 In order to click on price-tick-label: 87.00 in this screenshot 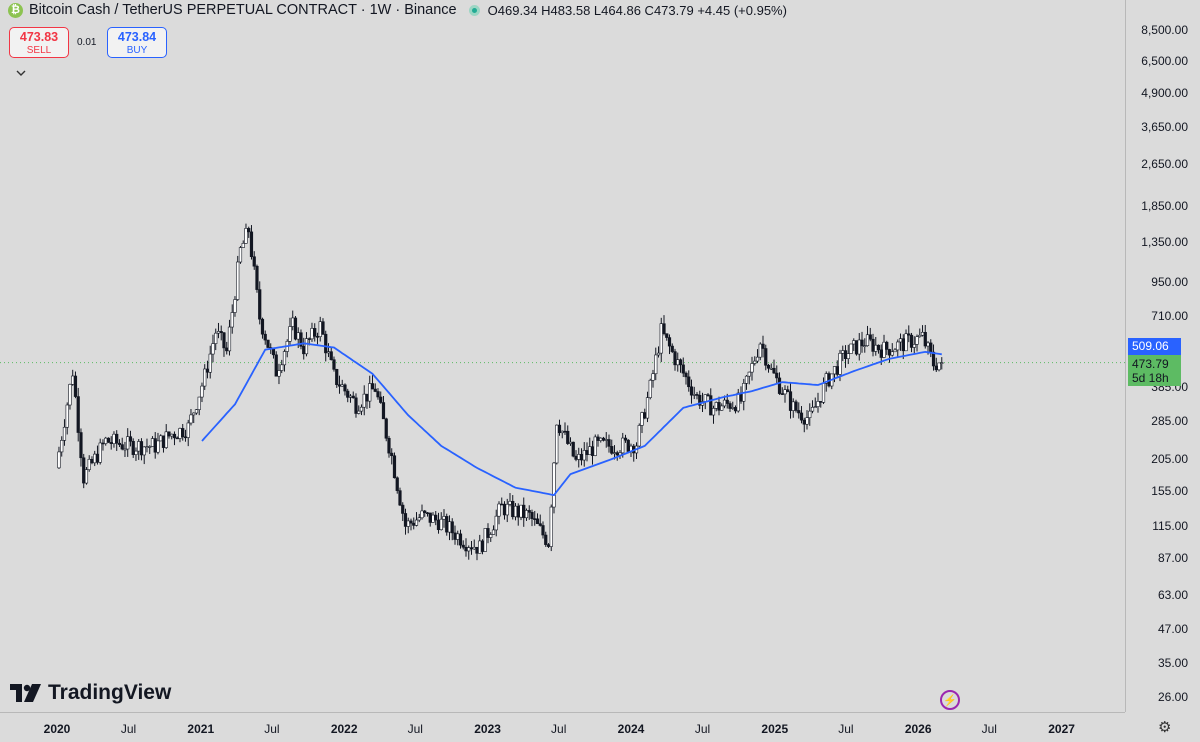, I will do `click(1172, 557)`.